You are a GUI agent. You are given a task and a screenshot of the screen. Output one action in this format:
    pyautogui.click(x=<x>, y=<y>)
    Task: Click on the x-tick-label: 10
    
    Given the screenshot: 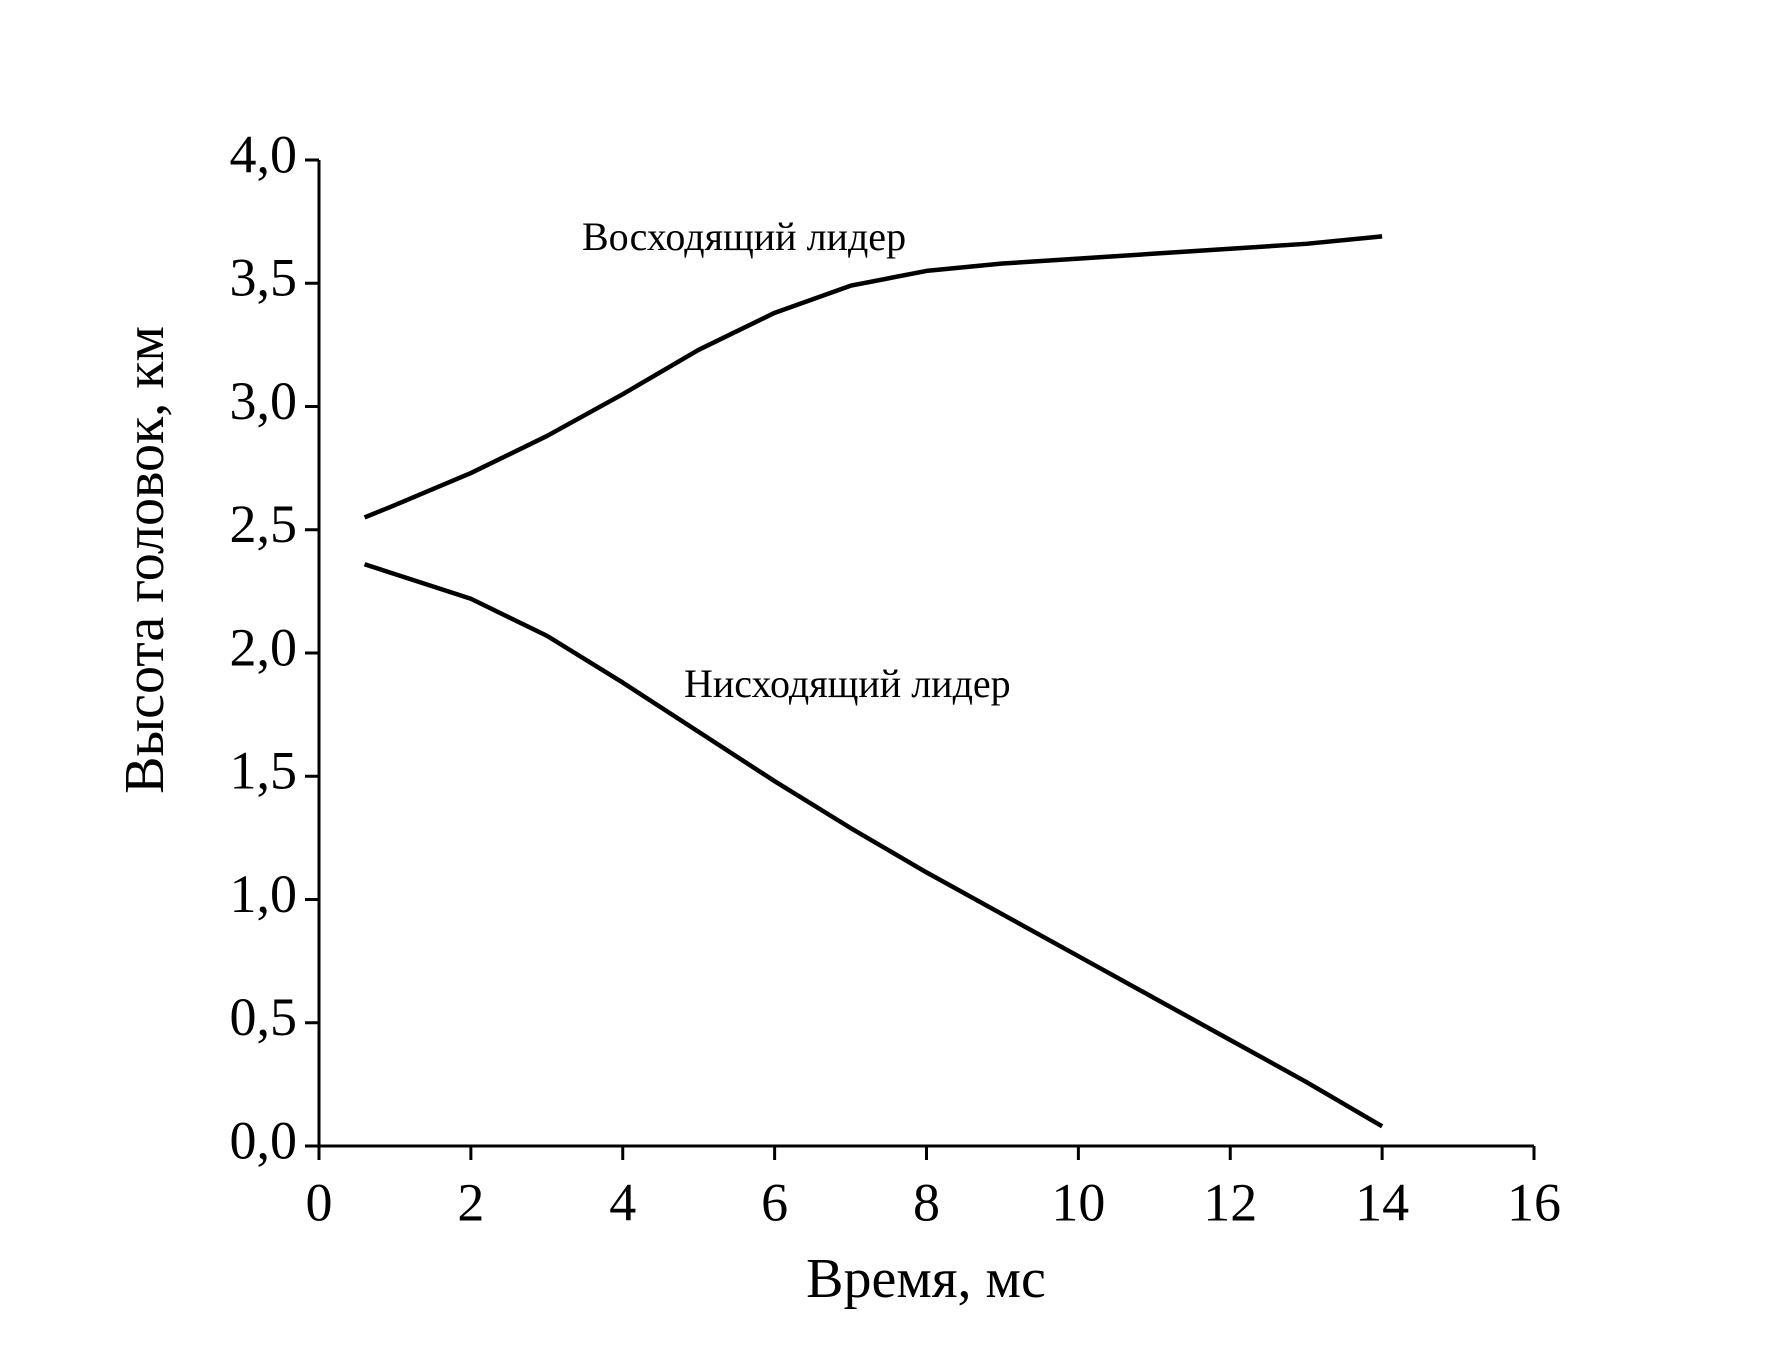 What is the action you would take?
    pyautogui.click(x=1078, y=1202)
    